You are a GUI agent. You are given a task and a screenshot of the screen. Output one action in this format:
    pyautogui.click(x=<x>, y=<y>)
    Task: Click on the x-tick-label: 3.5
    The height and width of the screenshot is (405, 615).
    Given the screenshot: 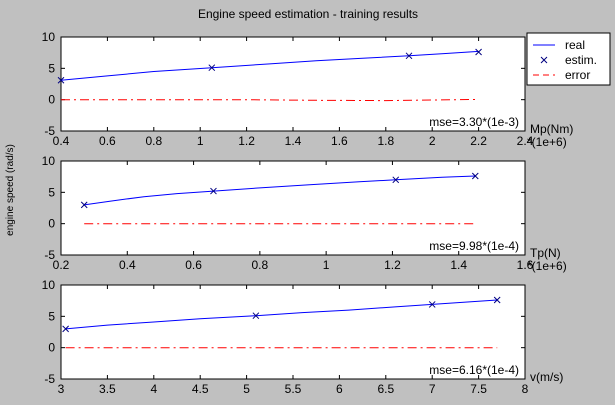 What is the action you would take?
    pyautogui.click(x=107, y=389)
    